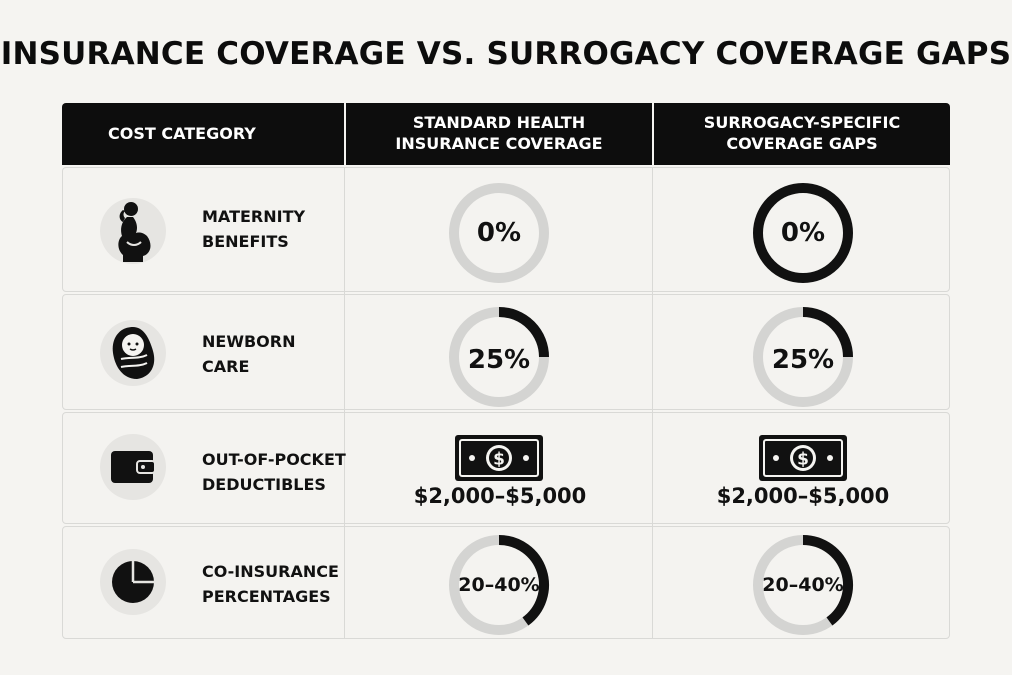 This screenshot has width=1012, height=675. I want to click on header-standard-coverage: STANDARD HEALTH INSURANCE COVERAGE, so click(499, 133).